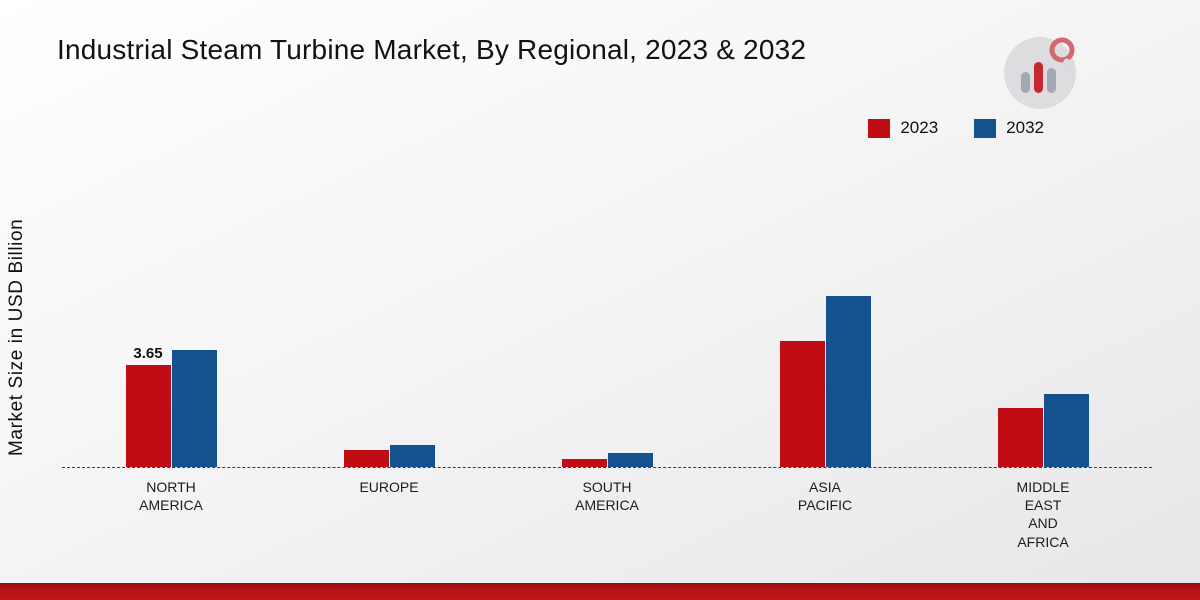  I want to click on footer-accent-bar, so click(600, 591).